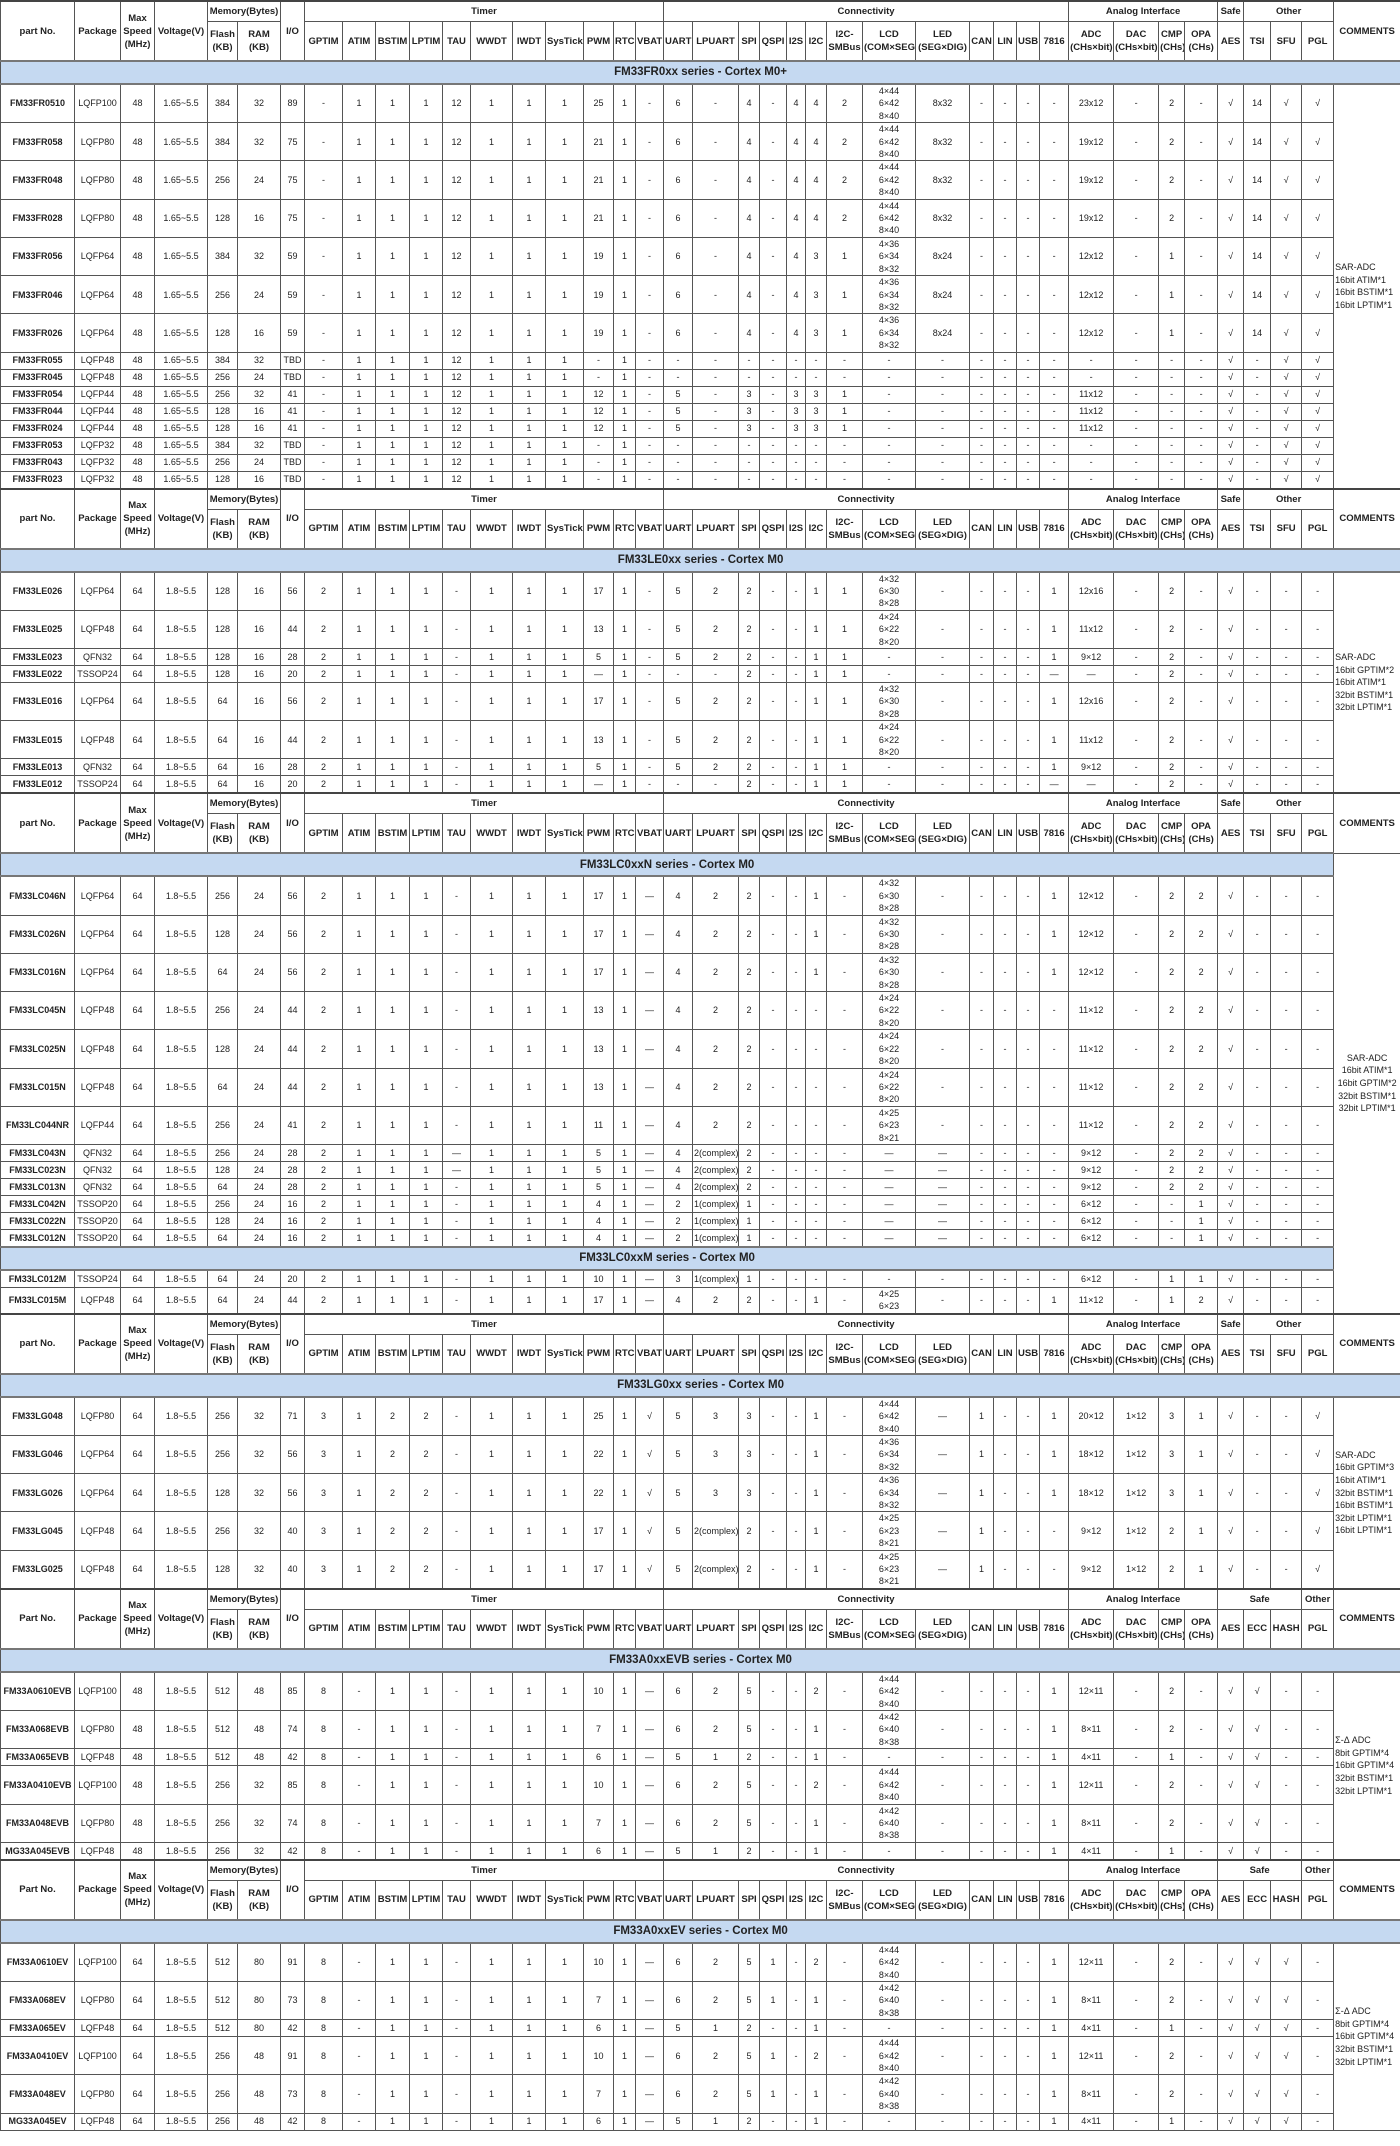  I want to click on spec-cell: 80, so click(259, 2000).